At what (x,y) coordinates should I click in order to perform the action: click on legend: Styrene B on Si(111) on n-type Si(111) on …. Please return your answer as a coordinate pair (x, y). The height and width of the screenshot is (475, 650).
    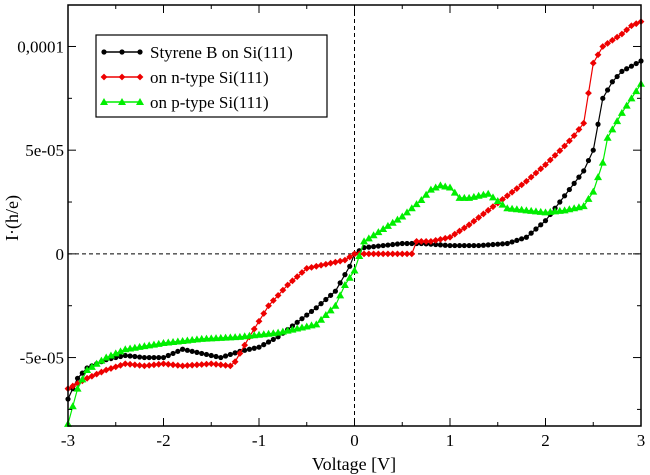
    Looking at the image, I should click on (211, 76).